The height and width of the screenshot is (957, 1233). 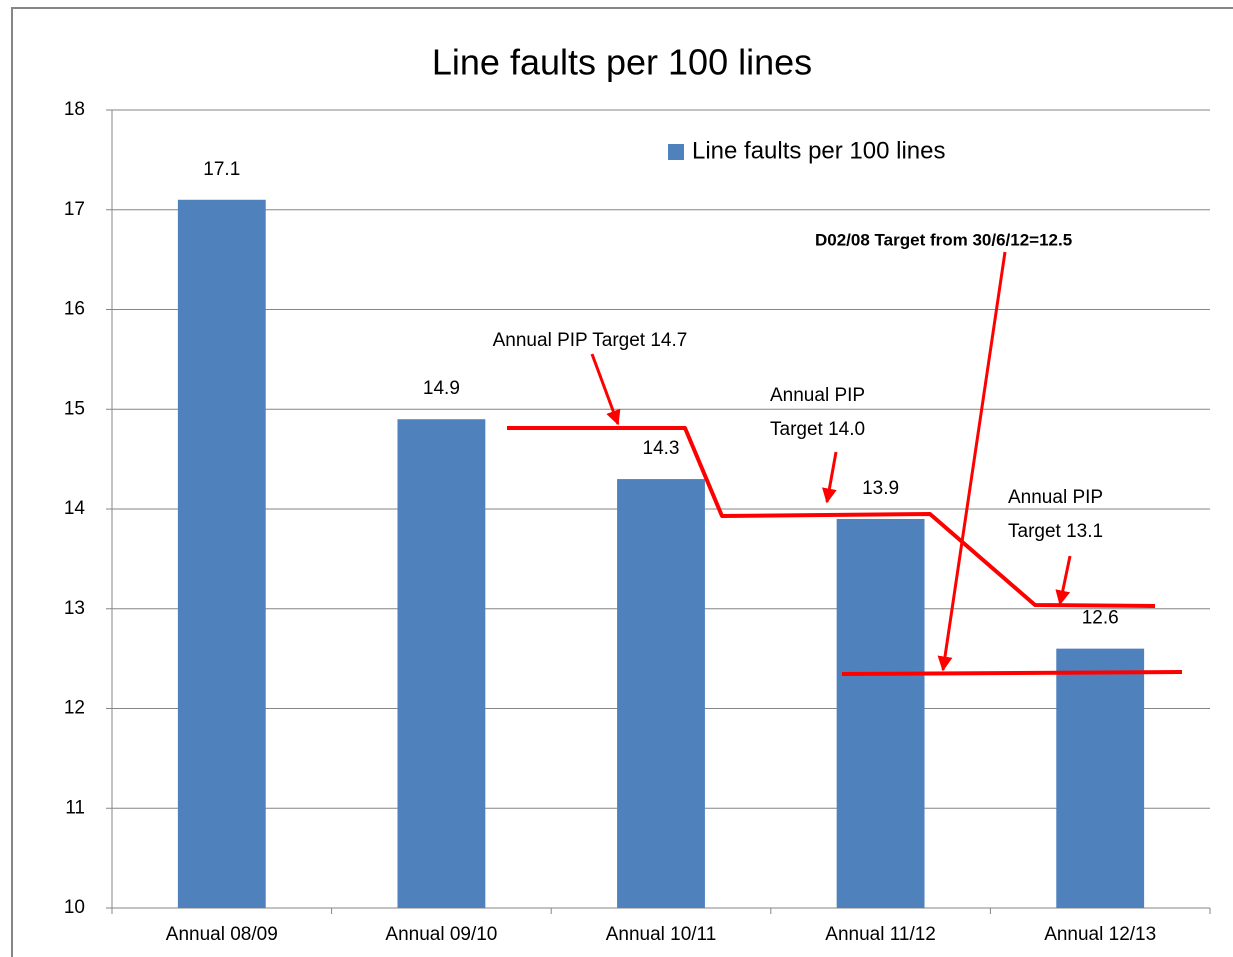 I want to click on y-tick-label: 10, so click(x=74, y=907).